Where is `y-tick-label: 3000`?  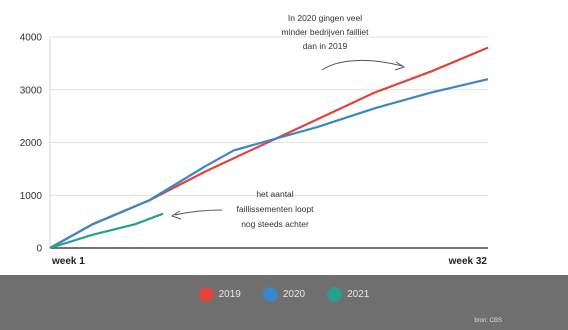 y-tick-label: 3000 is located at coordinates (31, 90).